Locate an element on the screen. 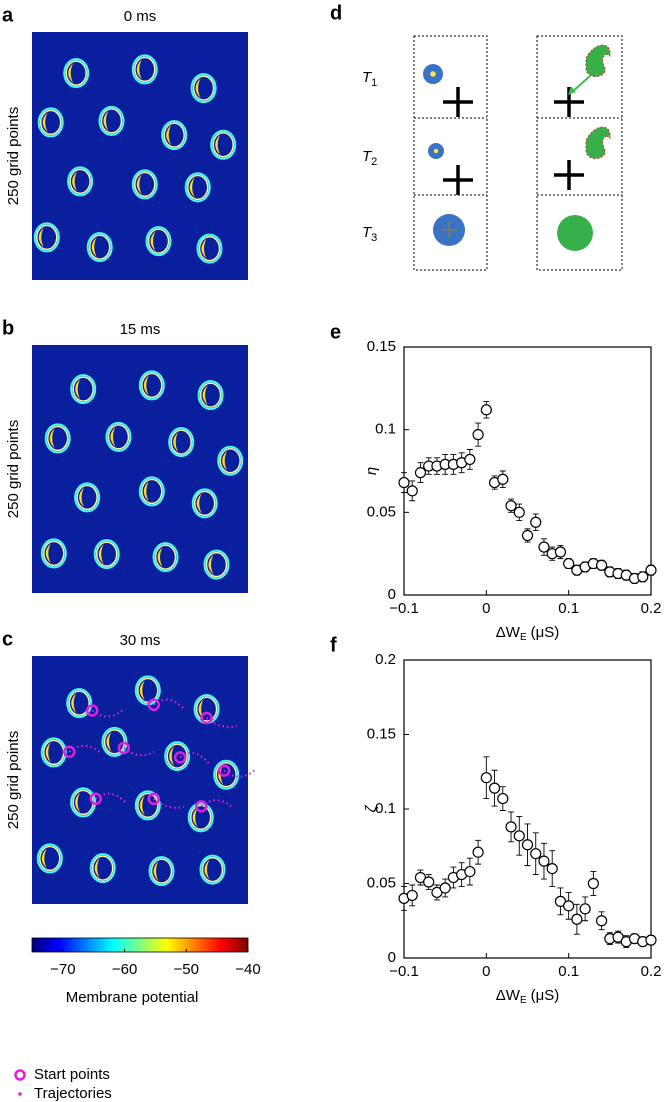  colorbar is located at coordinates (140, 945).